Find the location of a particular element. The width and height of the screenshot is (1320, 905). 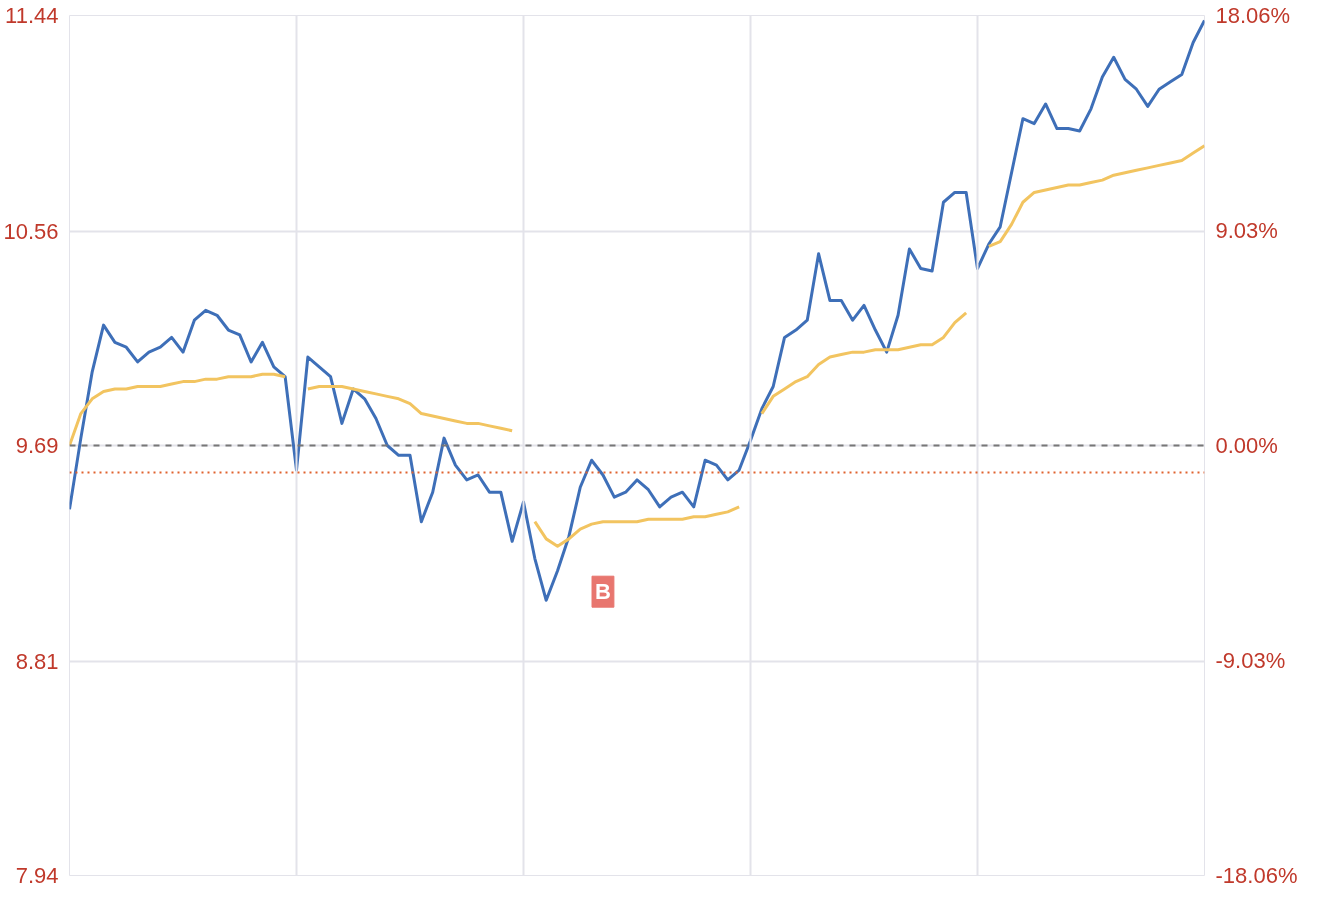

y-tick-label: 7.94 is located at coordinates (37, 875).